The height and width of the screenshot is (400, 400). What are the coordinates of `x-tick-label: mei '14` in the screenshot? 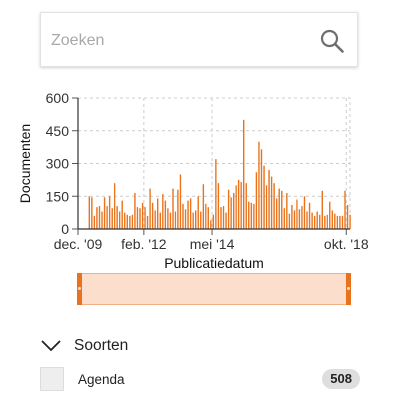 It's located at (212, 244).